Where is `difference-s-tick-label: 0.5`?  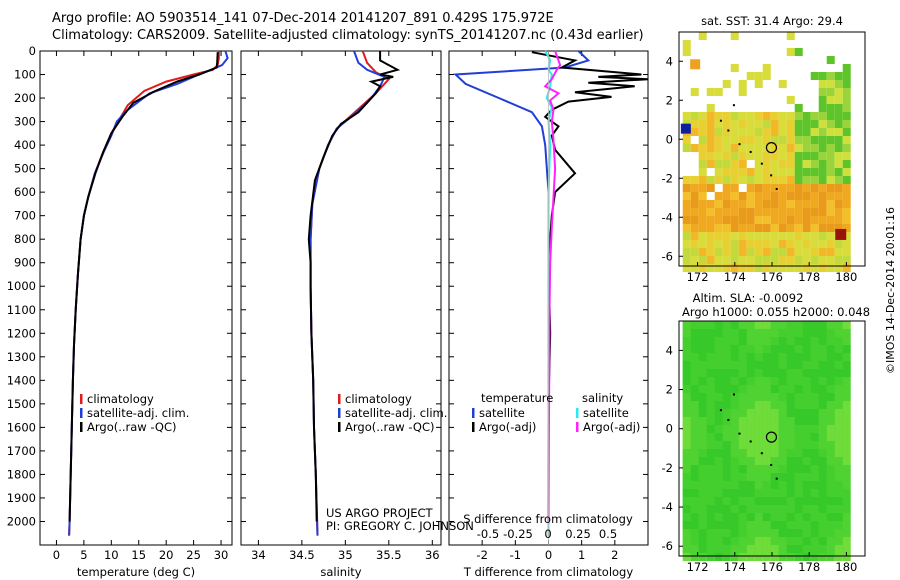 difference-s-tick-label: 0.5 is located at coordinates (608, 534).